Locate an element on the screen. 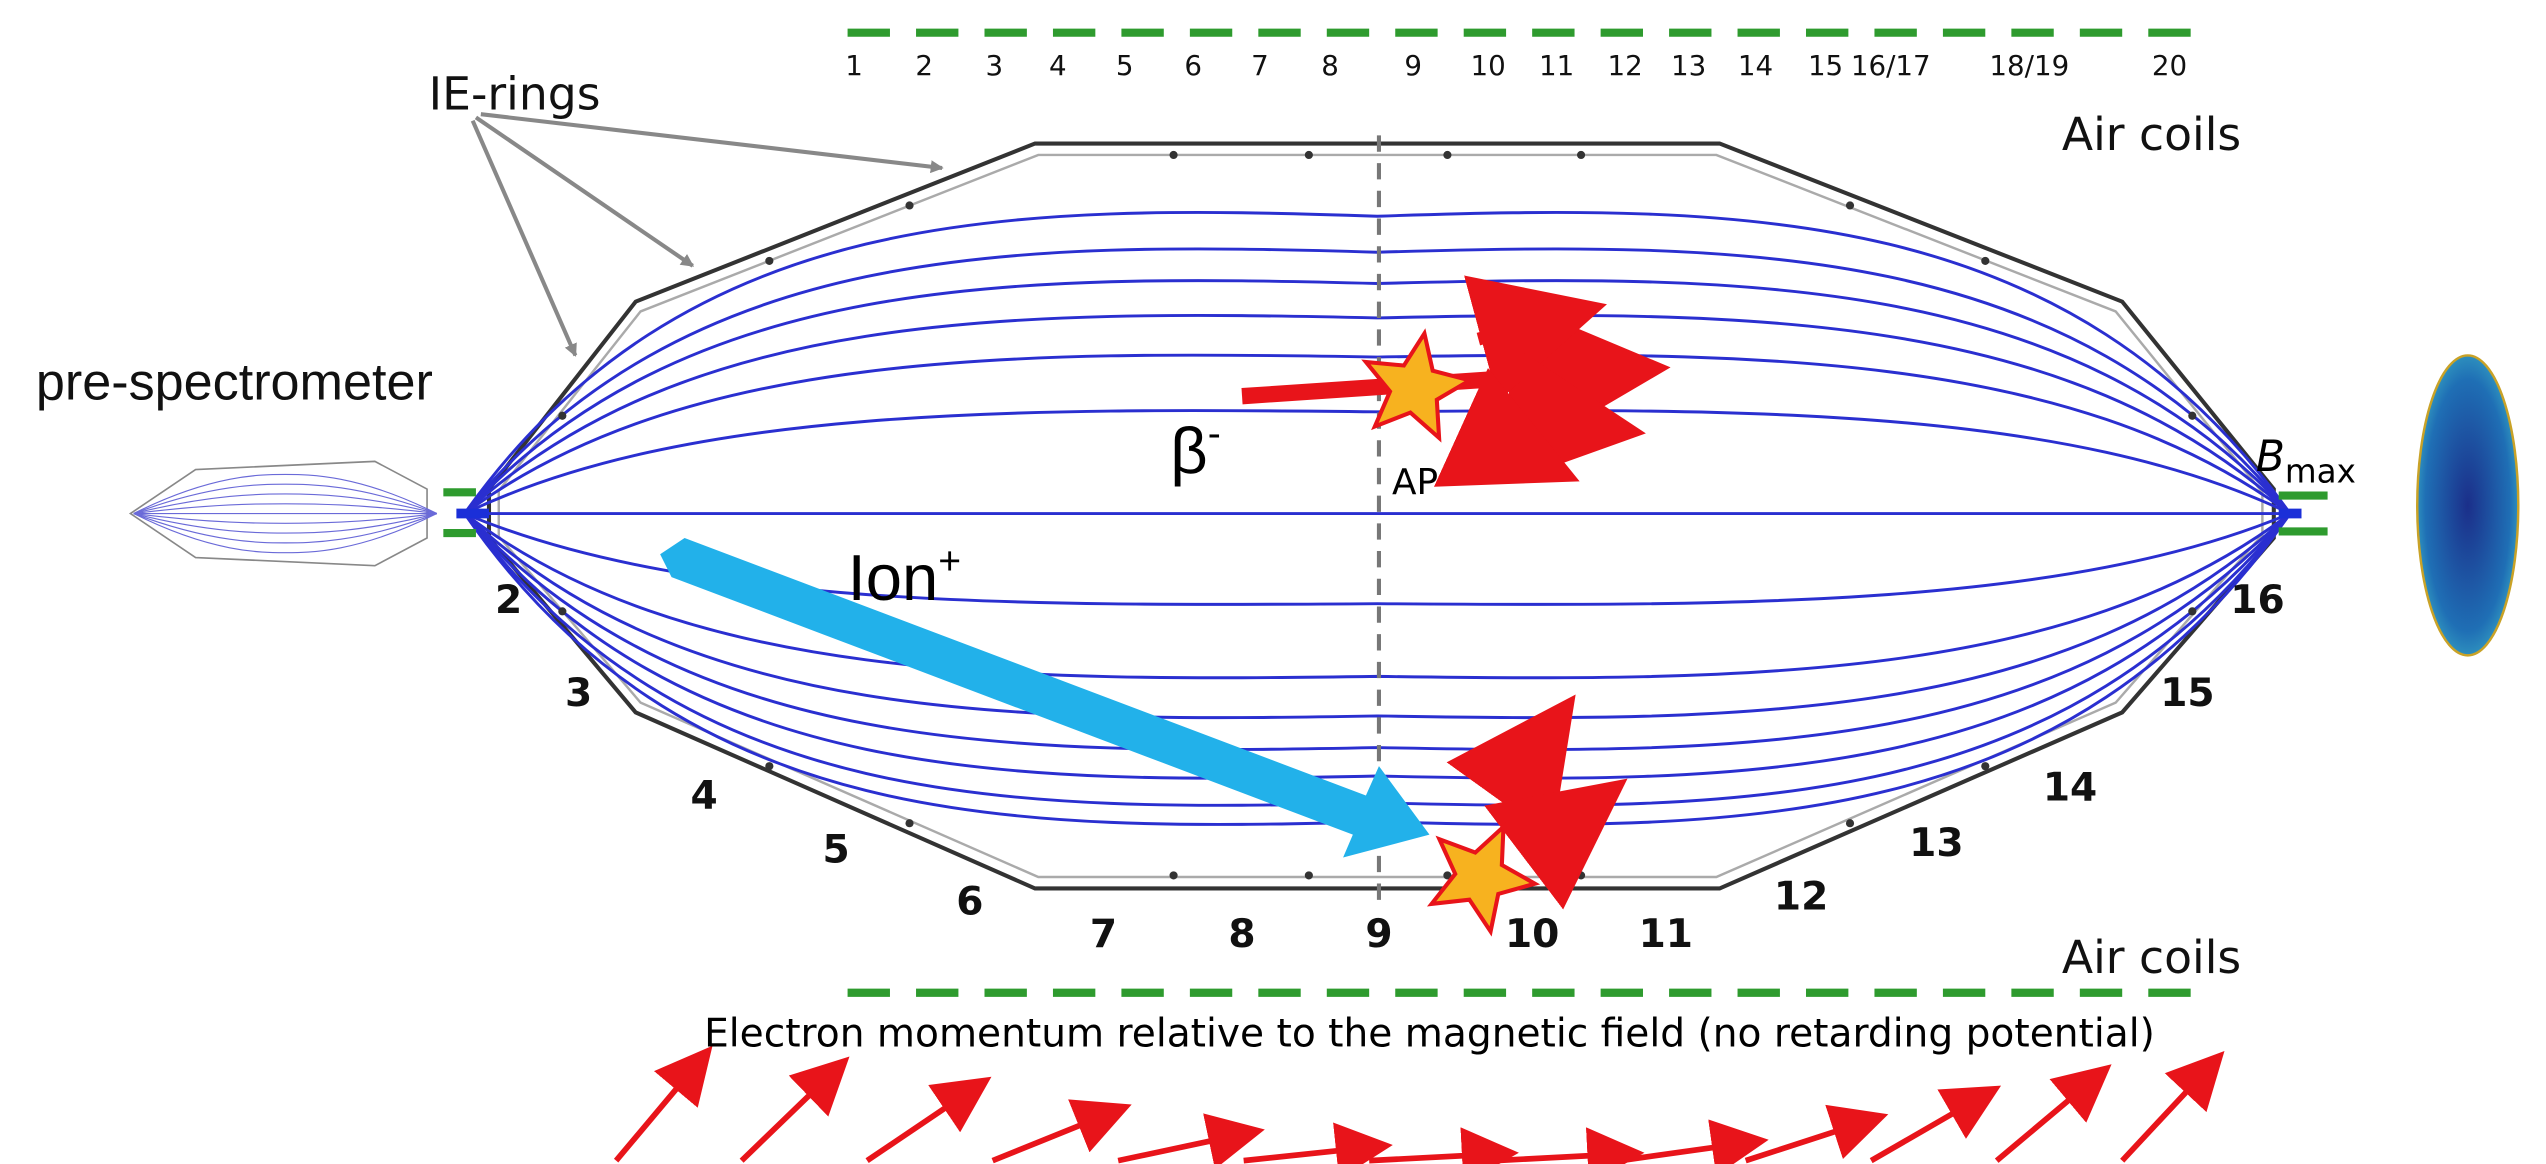 This screenshot has width=2546, height=1164. pre-field is located at coordinates (285, 513).